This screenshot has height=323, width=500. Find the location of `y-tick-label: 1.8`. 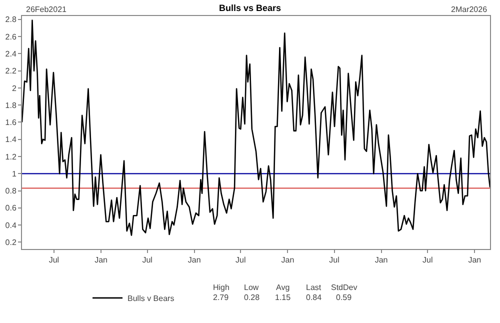

y-tick-label: 1.8 is located at coordinates (11, 105).